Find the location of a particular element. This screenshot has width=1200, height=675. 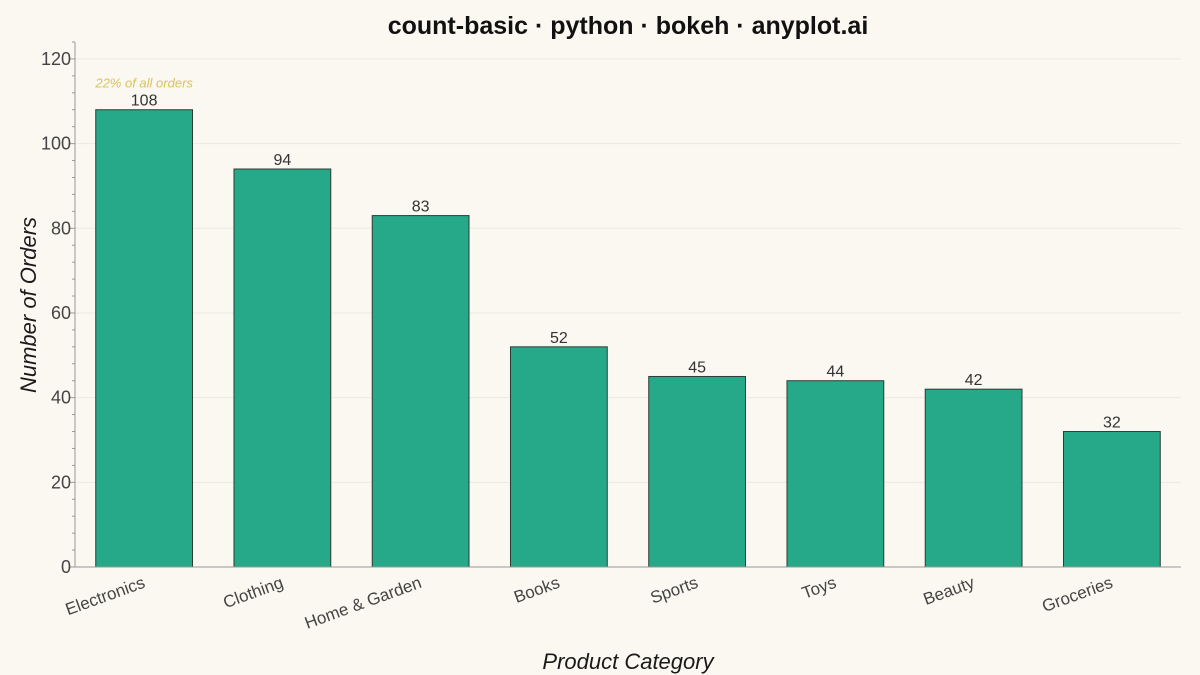

bar-value-label: 108 is located at coordinates (144, 101).